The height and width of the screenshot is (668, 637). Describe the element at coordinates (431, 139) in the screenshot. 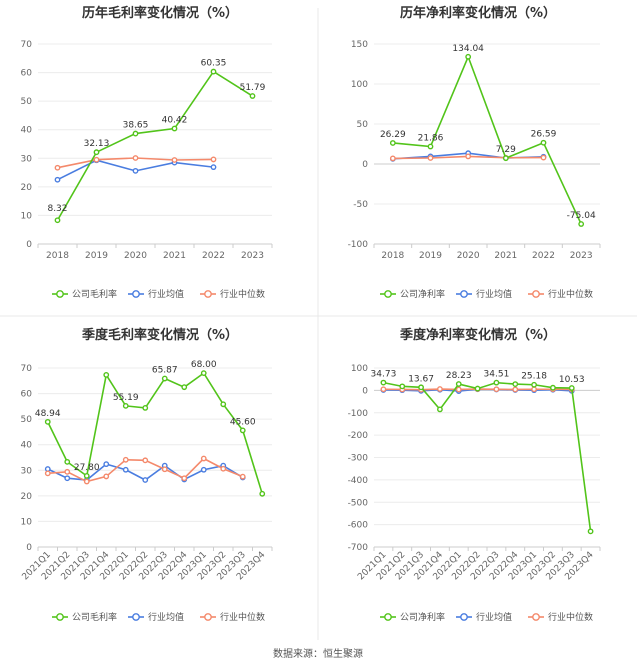

I see `data-label: 21.86` at that location.